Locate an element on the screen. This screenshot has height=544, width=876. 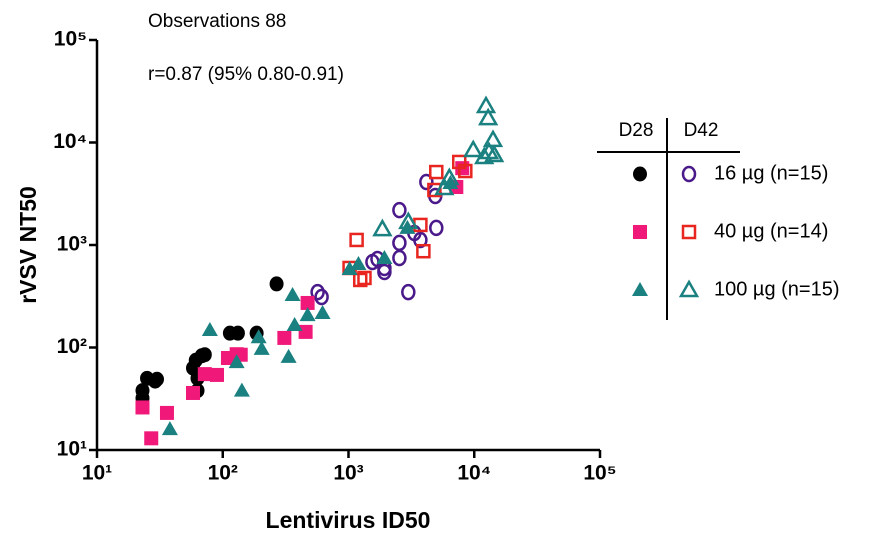
legend-label: 16 µg (n=15) is located at coordinates (771, 173).